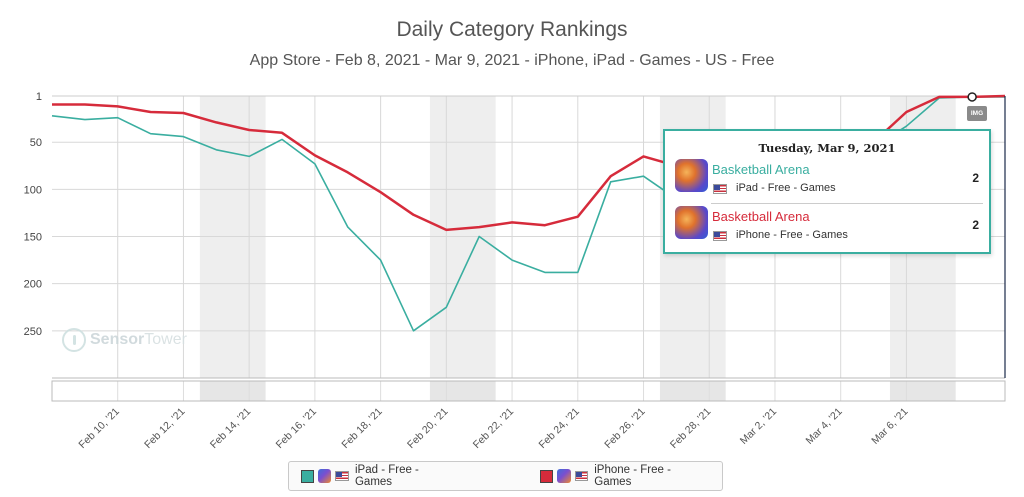  What do you see at coordinates (494, 429) in the screenshot?
I see `x-tick-label: Feb 22, '21` at bounding box center [494, 429].